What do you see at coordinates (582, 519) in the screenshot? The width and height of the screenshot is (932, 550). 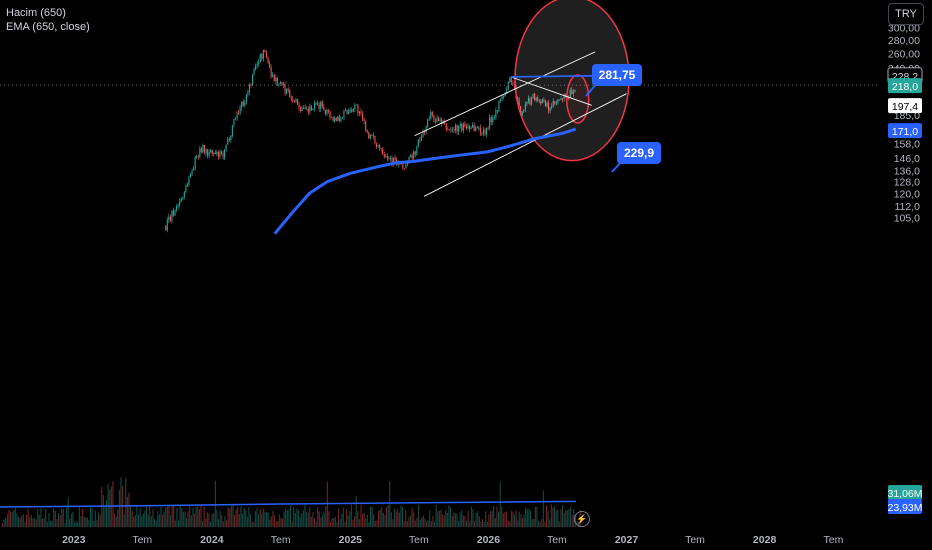 I see `lightning-icon: ⚡` at bounding box center [582, 519].